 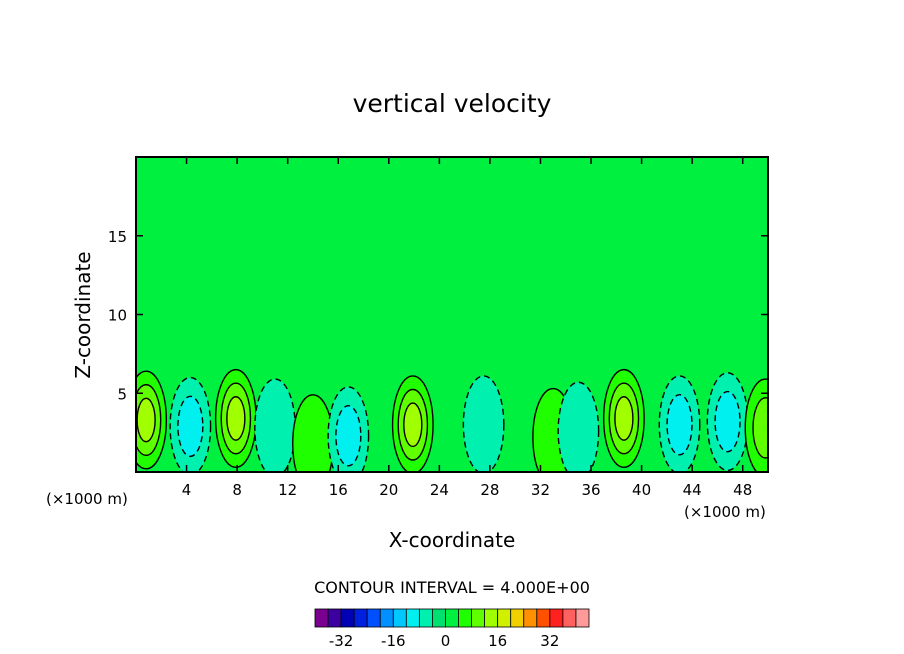 I want to click on y-tick-label: 15, so click(x=117, y=237).